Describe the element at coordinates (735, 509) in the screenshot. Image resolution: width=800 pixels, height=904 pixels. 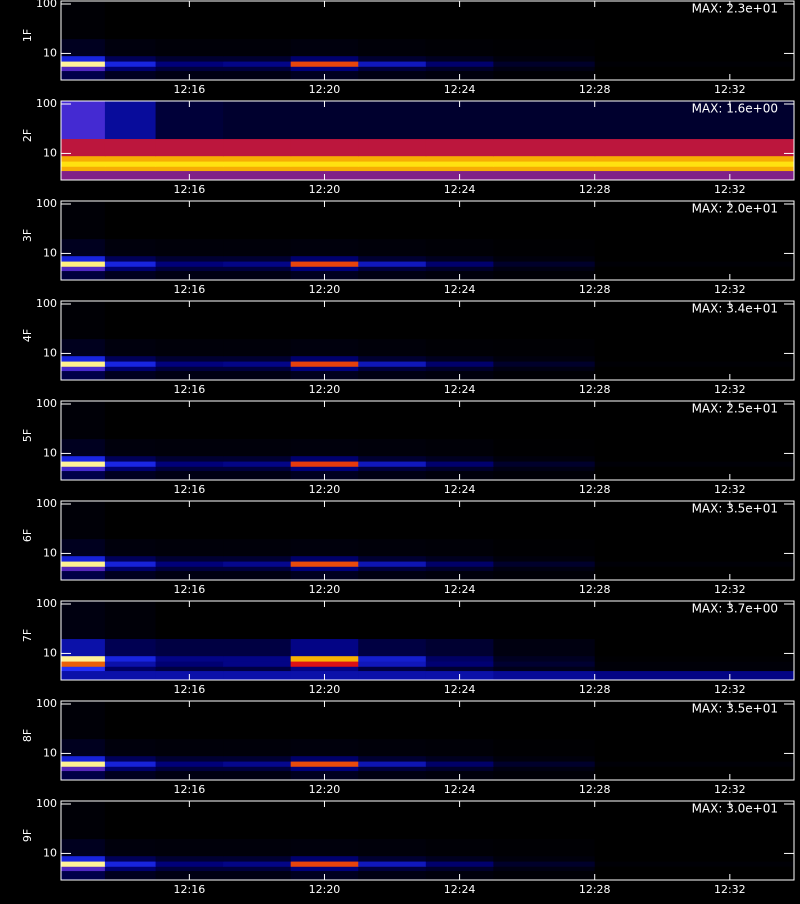
I see `annotation: MAX: 3.5e+01` at that location.